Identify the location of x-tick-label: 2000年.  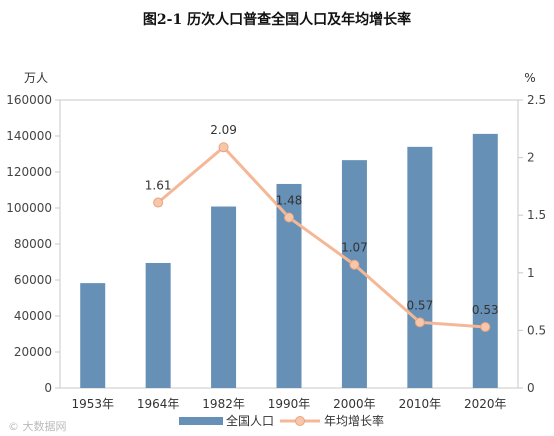
(354, 404).